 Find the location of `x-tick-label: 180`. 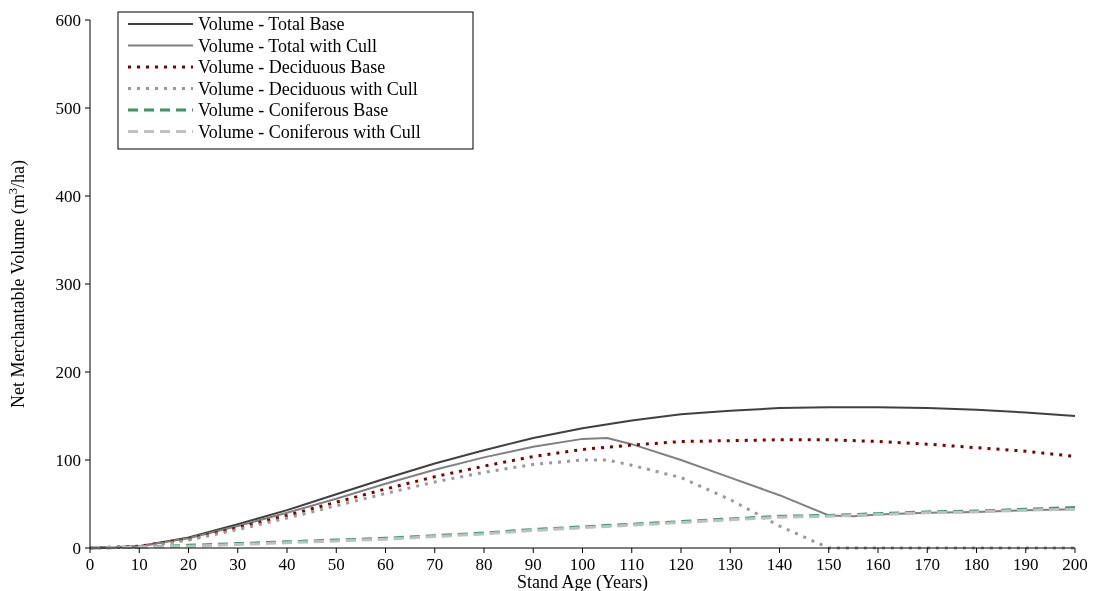

x-tick-label: 180 is located at coordinates (976, 564).